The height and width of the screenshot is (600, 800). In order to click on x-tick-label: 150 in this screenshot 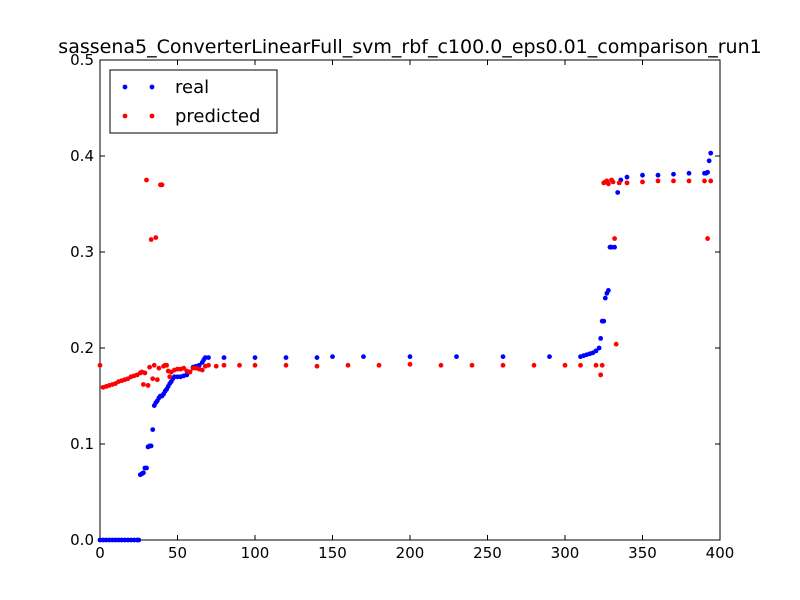, I will do `click(332, 553)`.